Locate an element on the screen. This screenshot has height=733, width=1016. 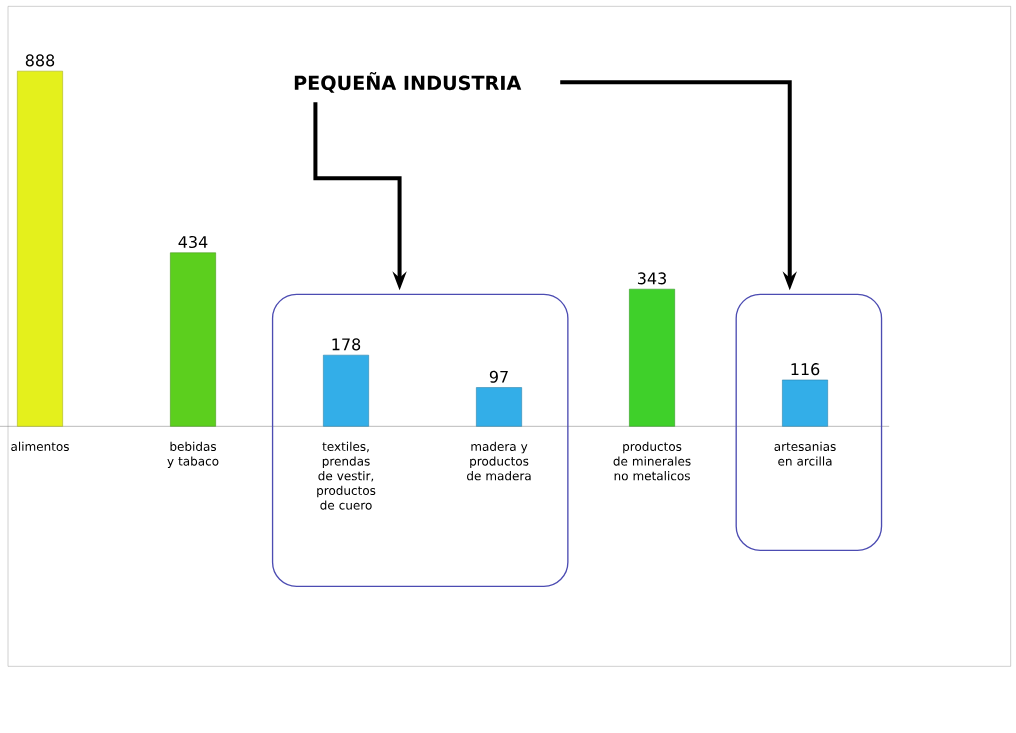
data-label: 116 is located at coordinates (805, 369).